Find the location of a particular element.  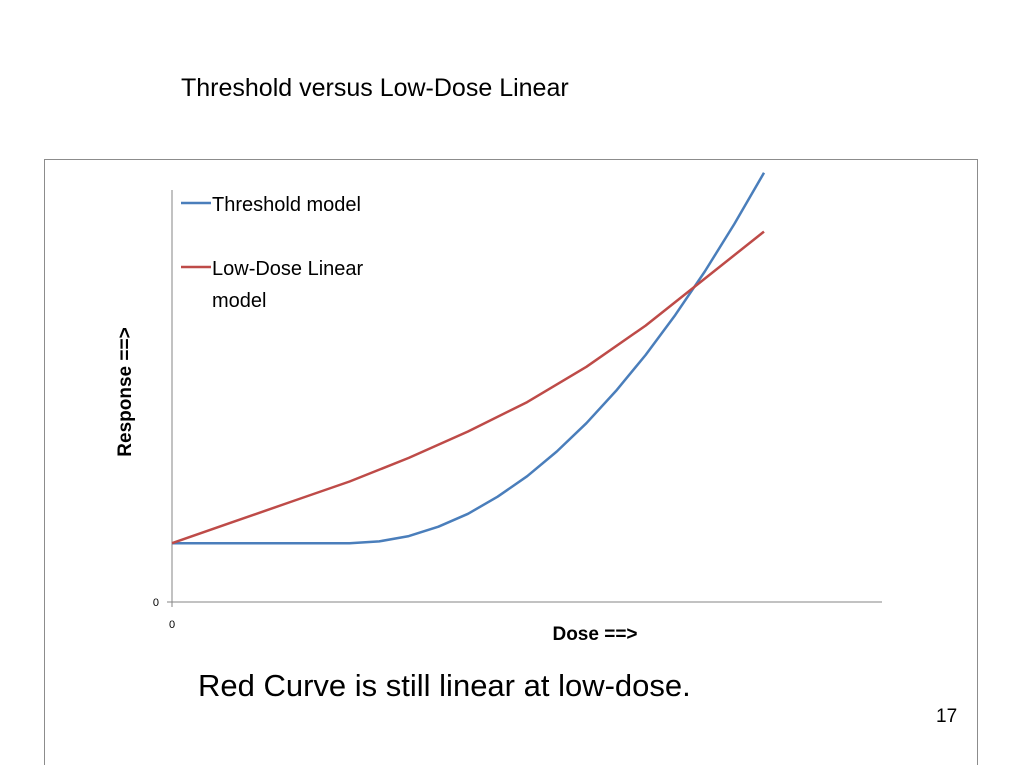

slide-title: Threshold versus Low-Dose Linear is located at coordinates (375, 88).